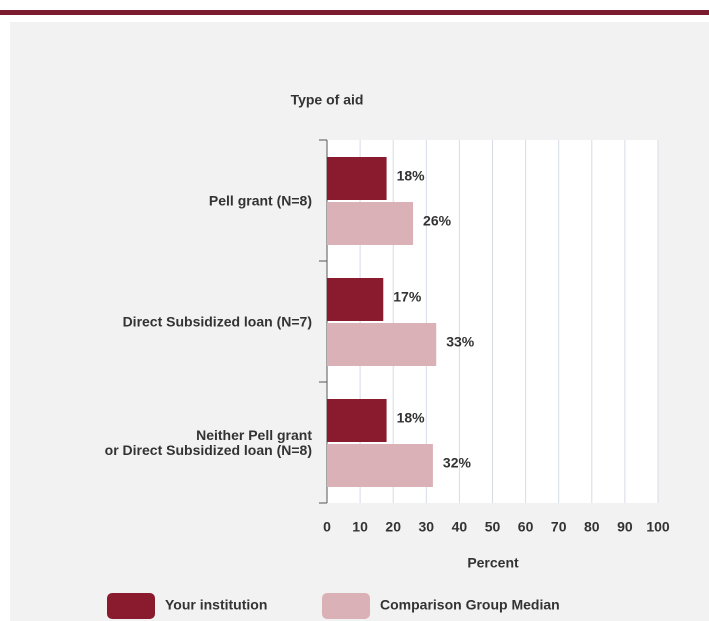 The image size is (709, 621). What do you see at coordinates (260, 200) in the screenshot?
I see `y-tick-label: Pell grant (N=8)` at bounding box center [260, 200].